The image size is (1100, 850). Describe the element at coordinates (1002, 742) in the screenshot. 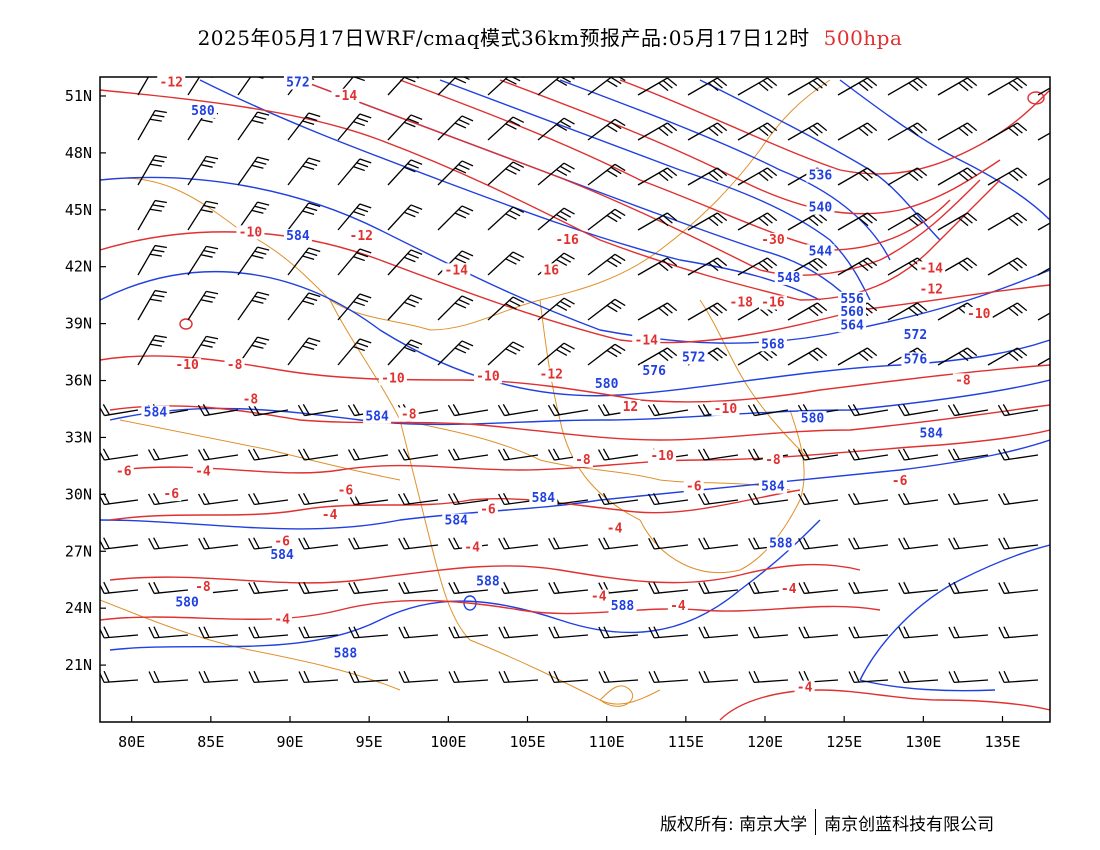

I see `lon-tick-label: 135E` at that location.